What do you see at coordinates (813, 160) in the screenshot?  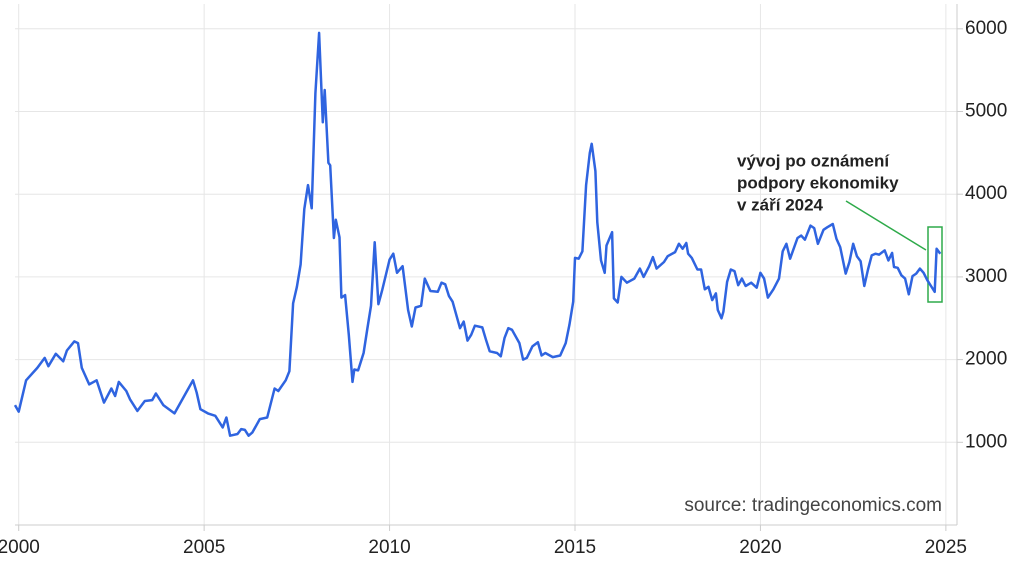 I see `annotation: vývoj po oznámení` at bounding box center [813, 160].